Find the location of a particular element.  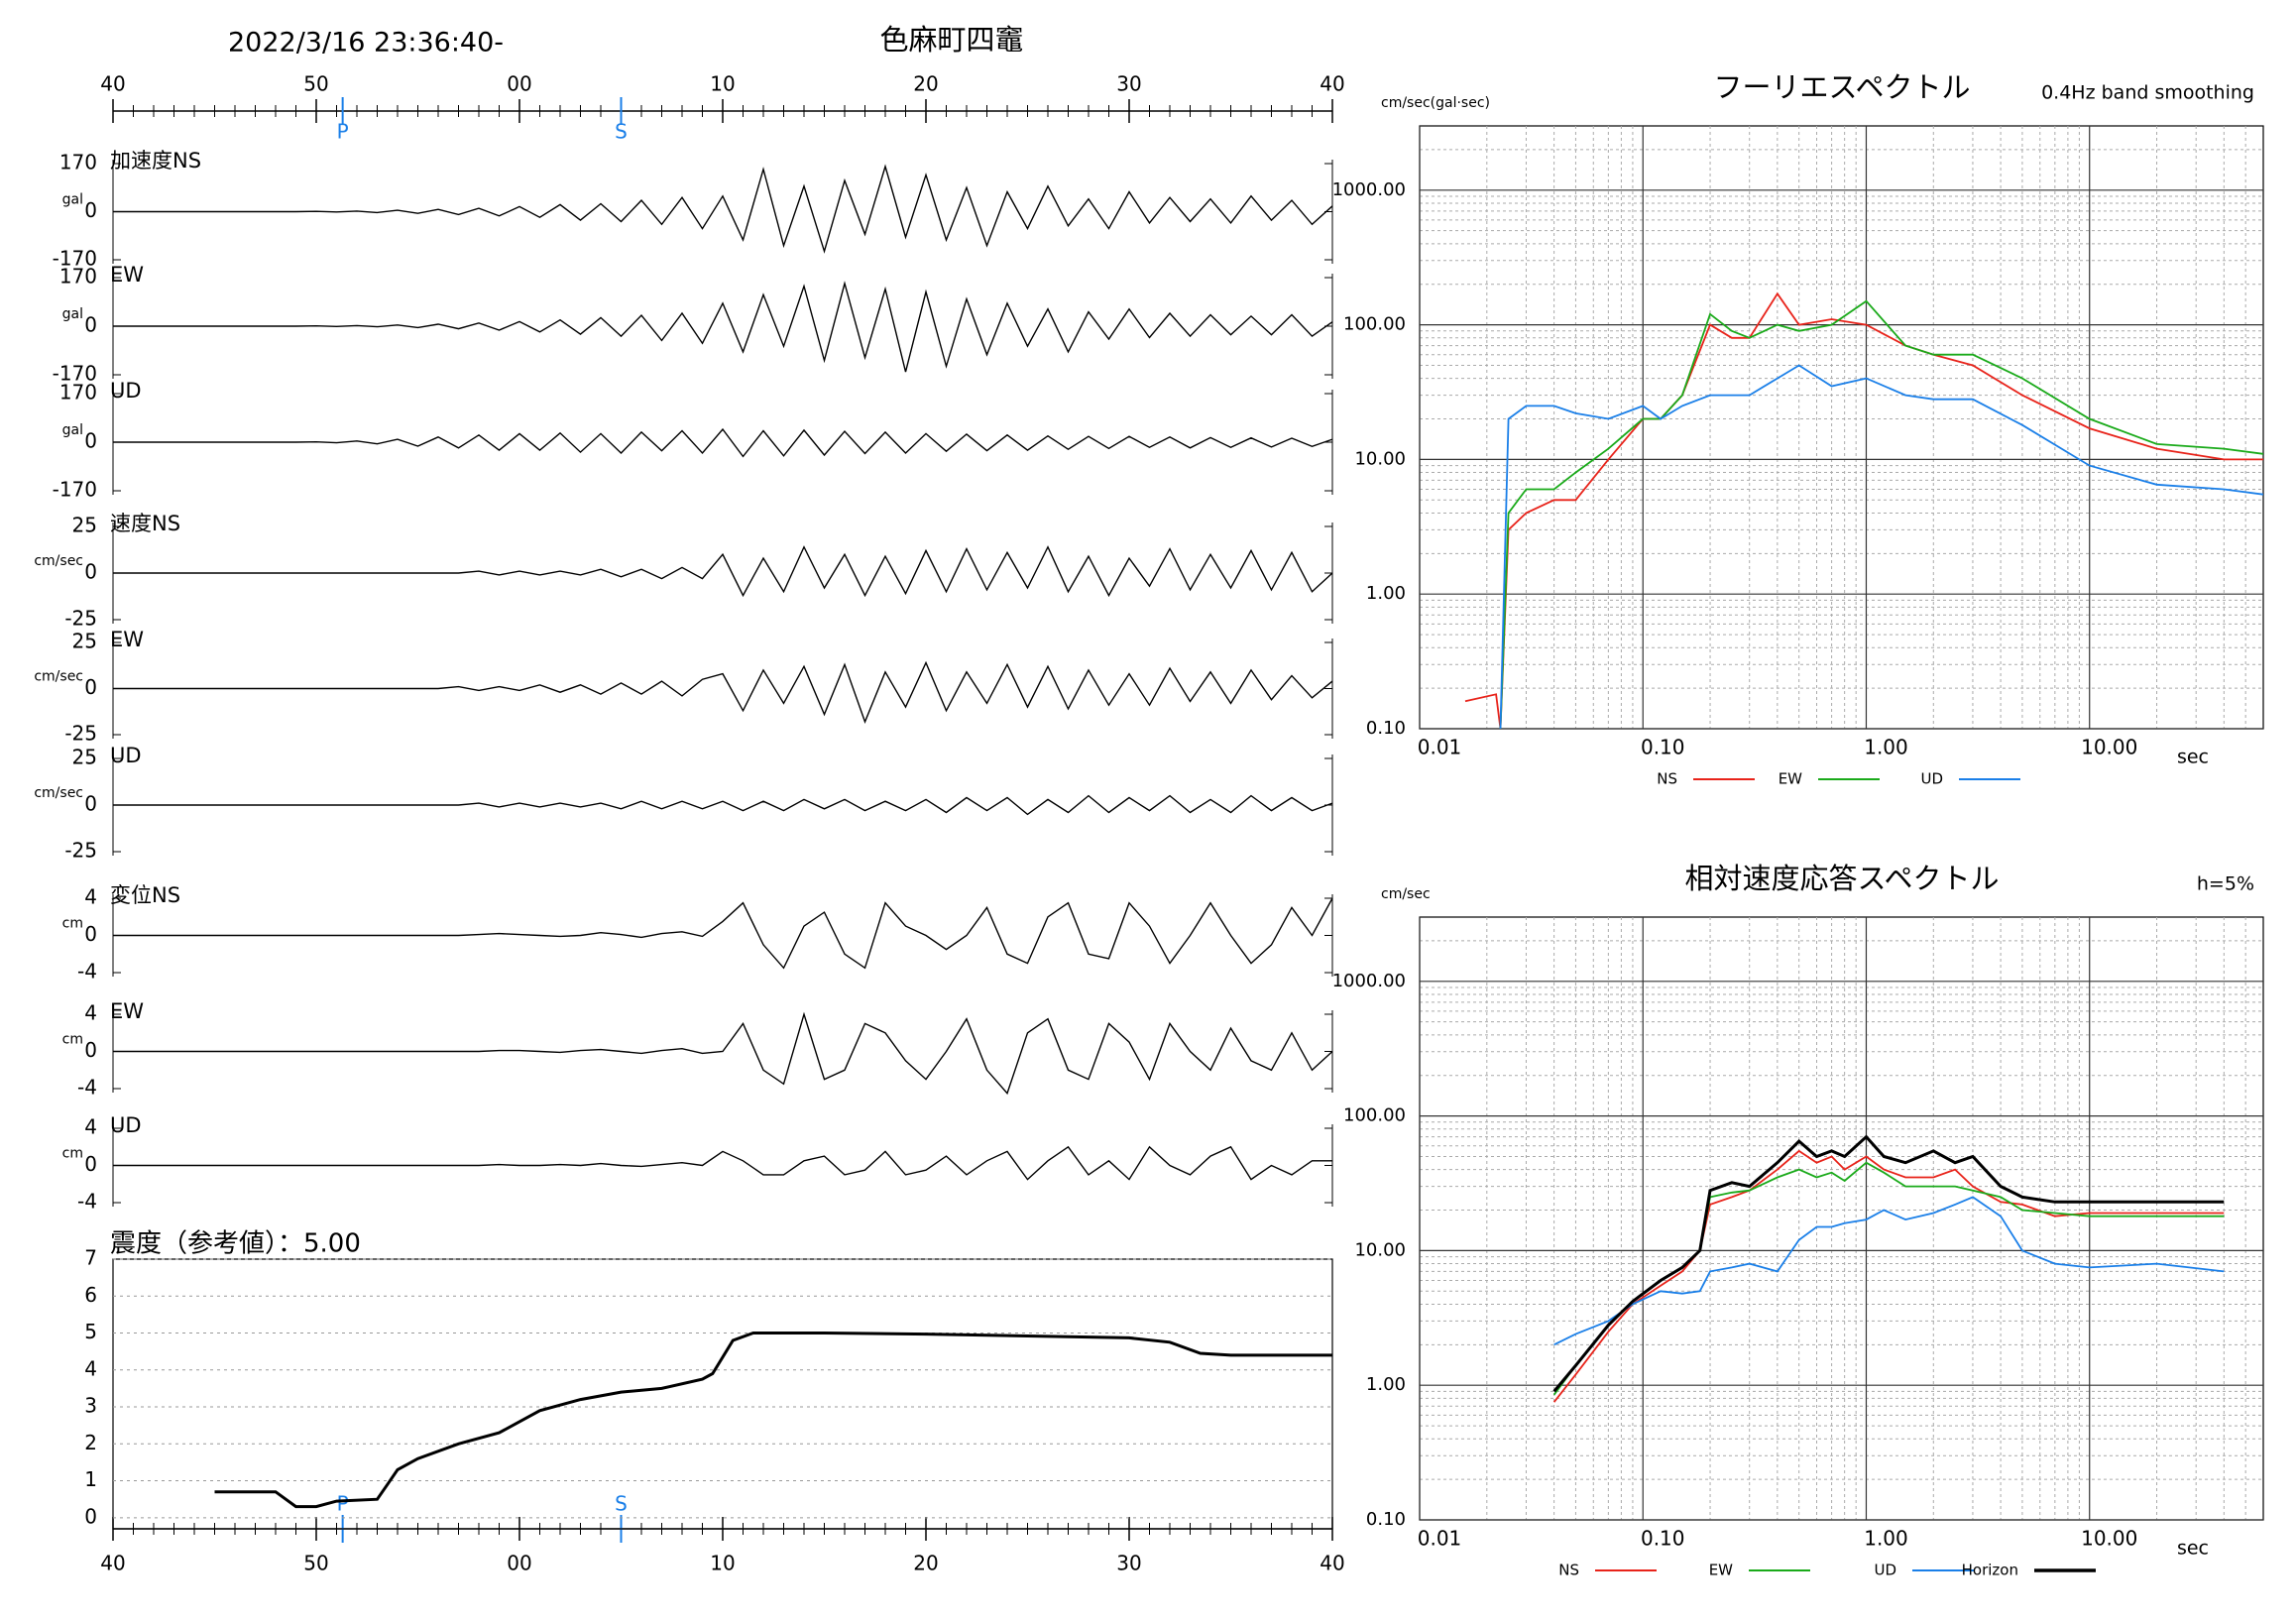

y-tick-label: 3 is located at coordinates (90, 1406).